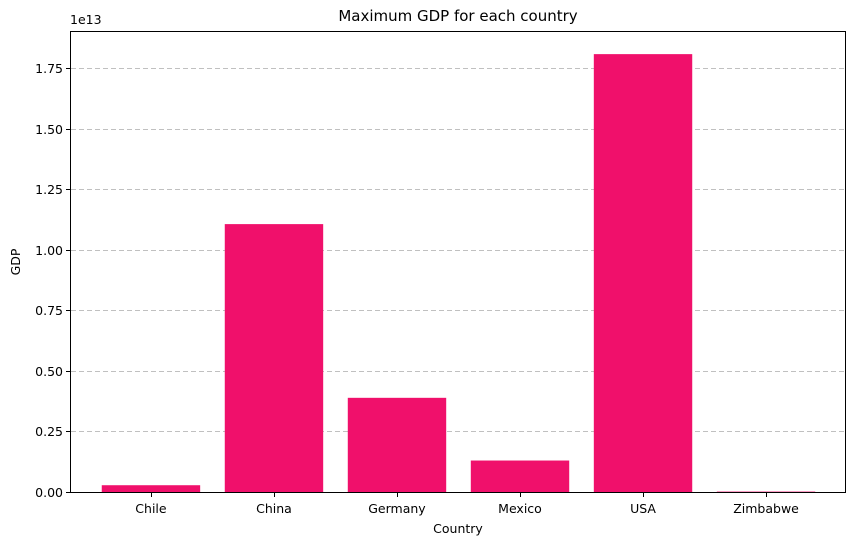 This screenshot has height=545, width=855. What do you see at coordinates (766, 508) in the screenshot?
I see `x-tick-label: Zimbabwe` at bounding box center [766, 508].